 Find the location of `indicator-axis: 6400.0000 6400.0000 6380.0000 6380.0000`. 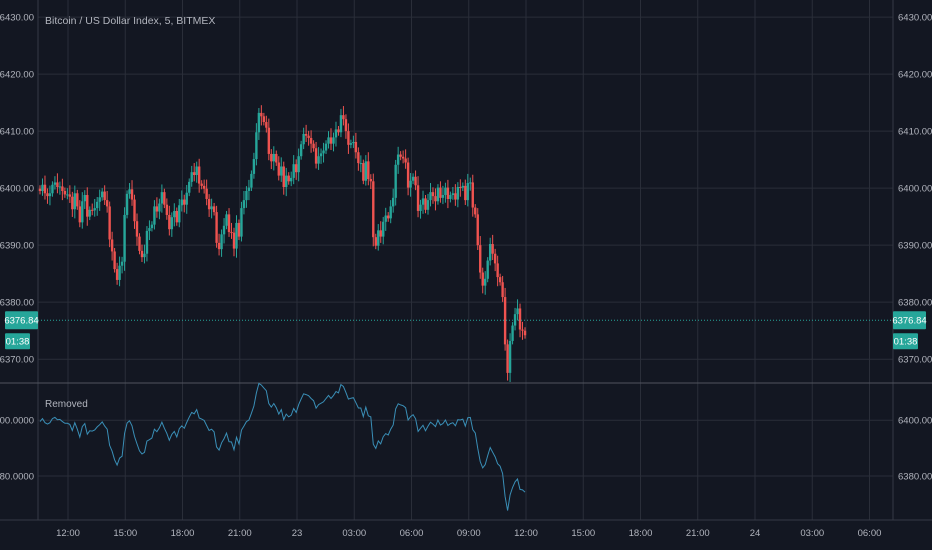

indicator-axis: 6400.0000 6400.0000 6380.0000 6380.0000 is located at coordinates (466, 449).